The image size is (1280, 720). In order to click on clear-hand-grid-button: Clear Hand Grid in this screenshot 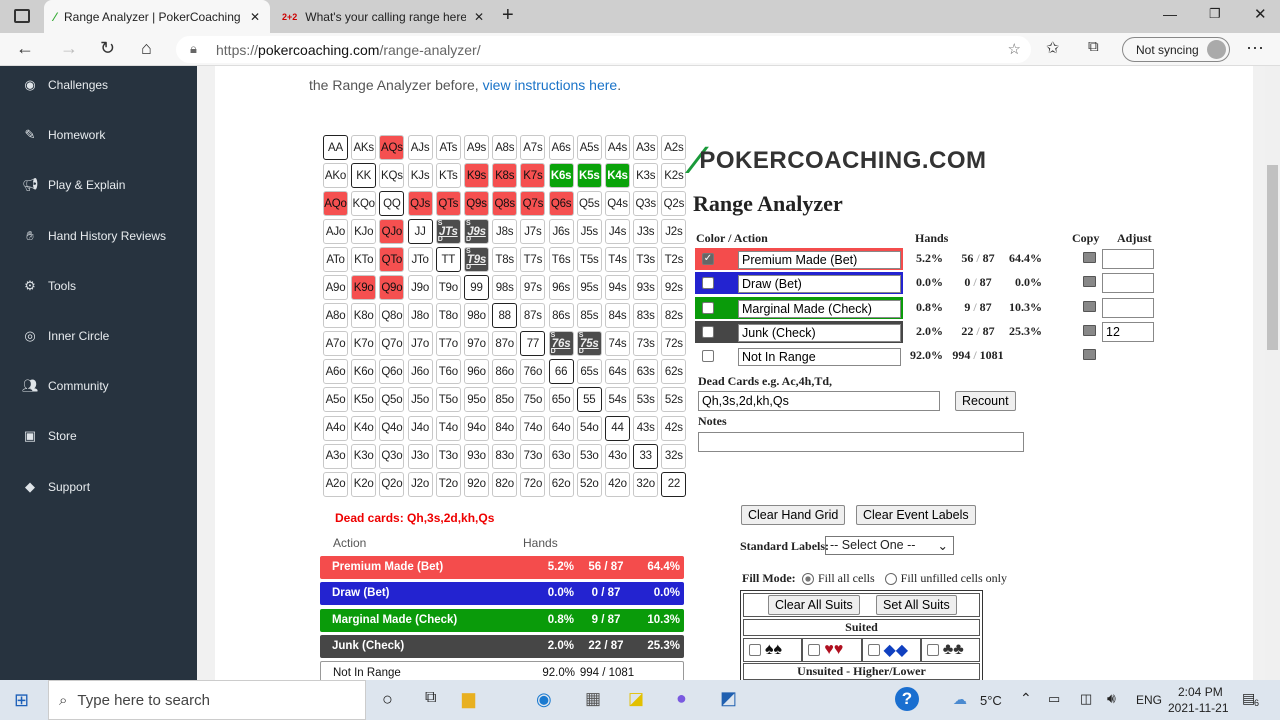, I will do `click(793, 515)`.